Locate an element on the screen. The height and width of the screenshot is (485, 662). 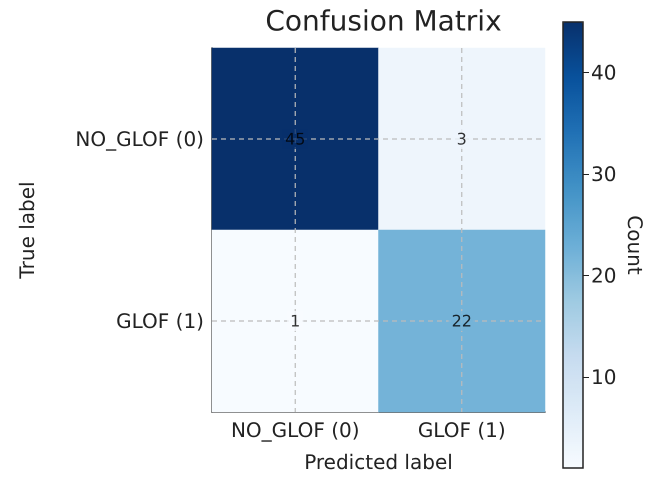
data-label: 45 is located at coordinates (295, 139).